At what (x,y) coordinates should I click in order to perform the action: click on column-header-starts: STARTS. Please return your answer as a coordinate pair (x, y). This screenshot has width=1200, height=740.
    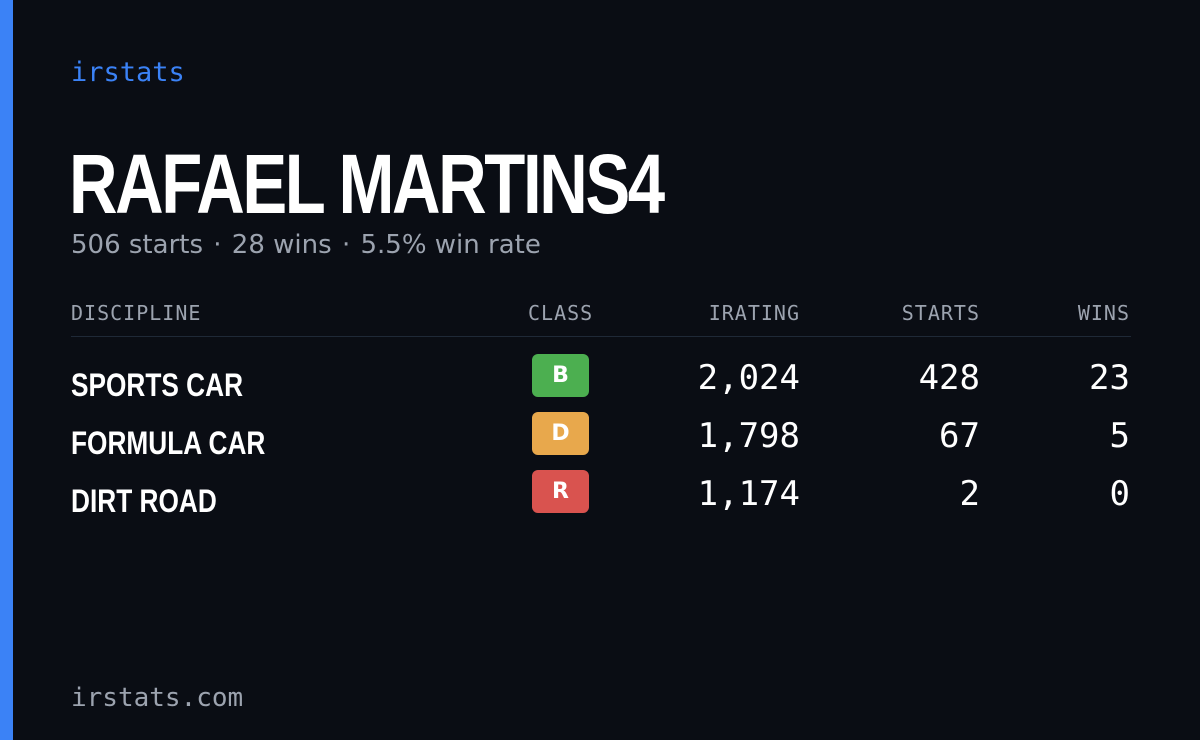
    Looking at the image, I should click on (940, 313).